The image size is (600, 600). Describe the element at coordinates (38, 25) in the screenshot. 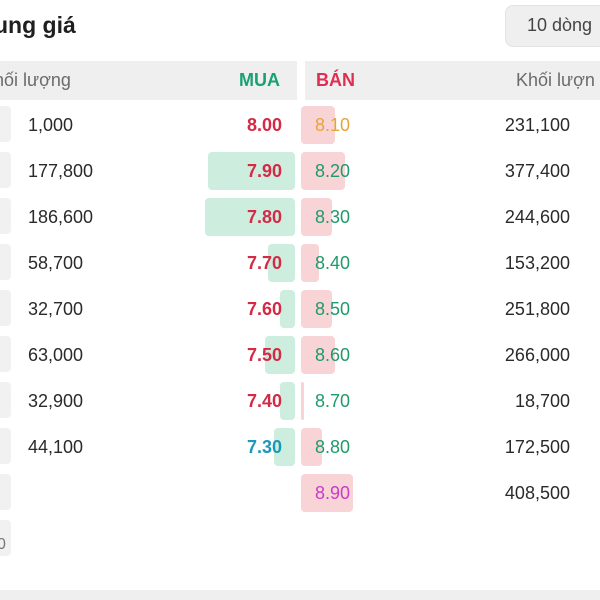

I see `page-title: ung giá` at that location.